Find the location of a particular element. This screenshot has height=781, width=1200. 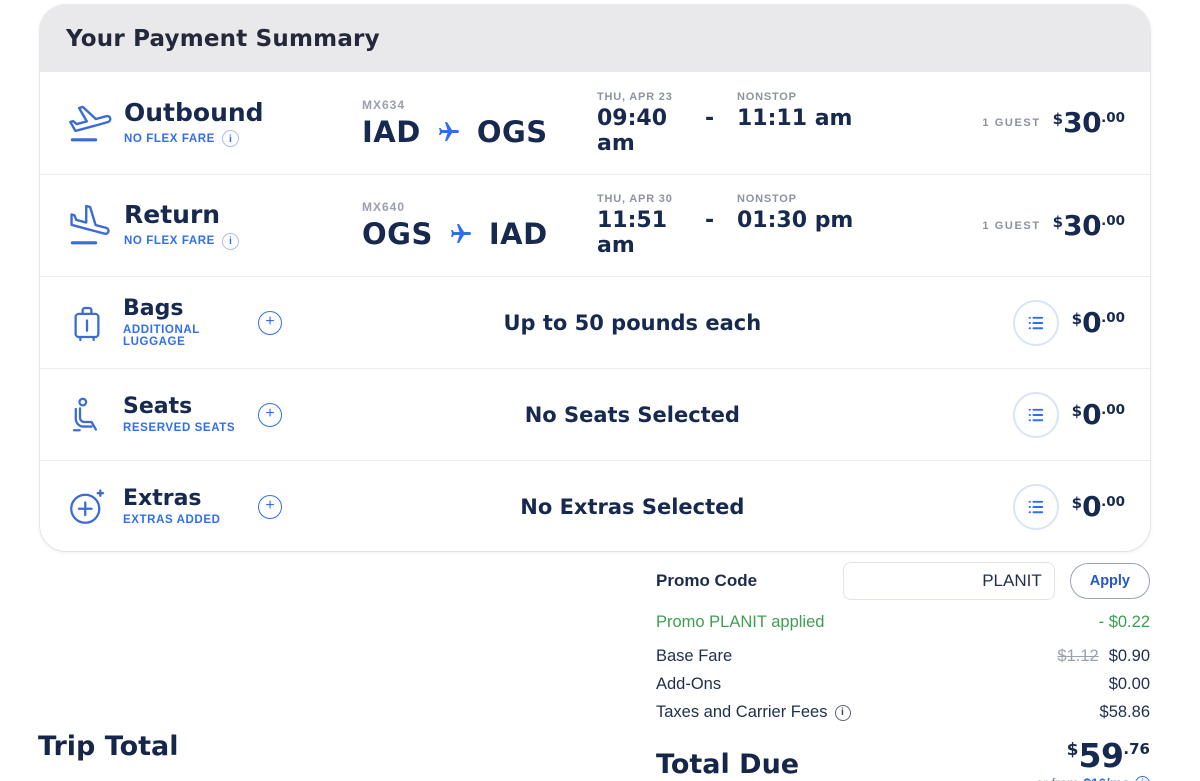

return-price-block: 1 GUEST $ 30 .00 is located at coordinates (1053, 225).